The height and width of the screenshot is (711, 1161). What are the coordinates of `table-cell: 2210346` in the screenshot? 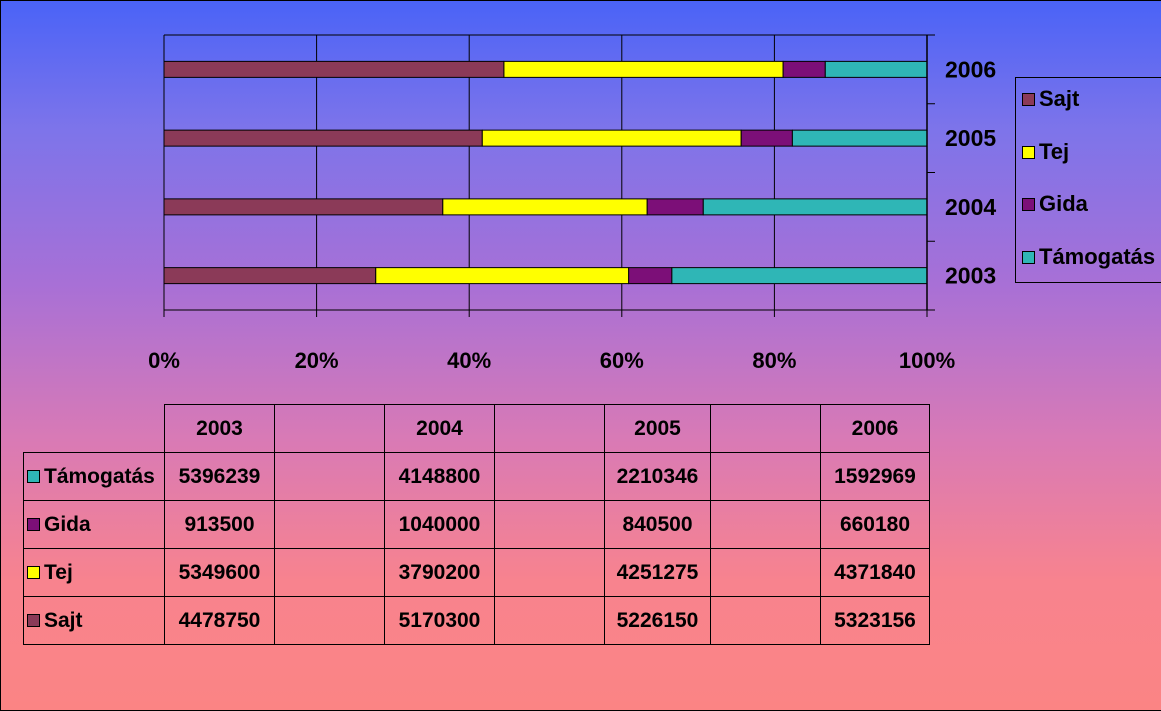 It's located at (657, 476).